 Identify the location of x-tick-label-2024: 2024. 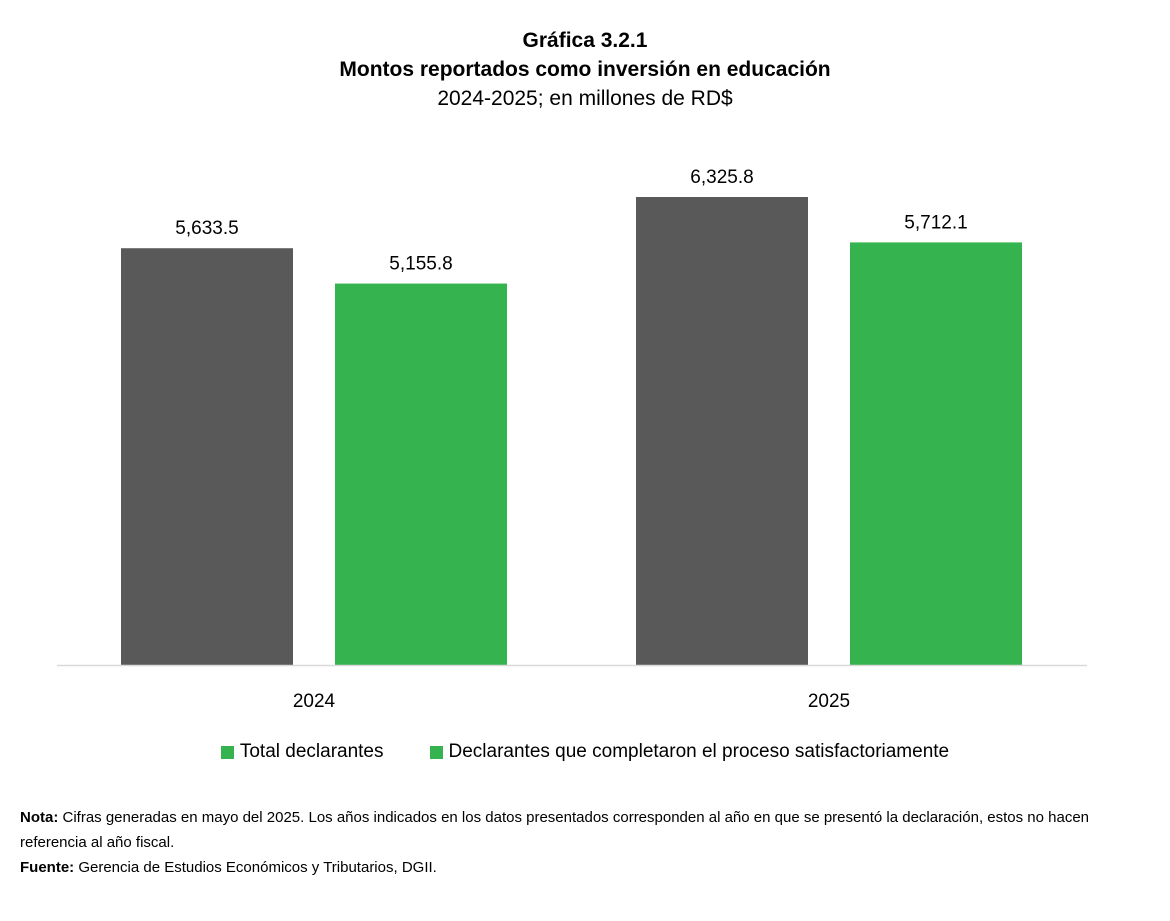
(314, 701).